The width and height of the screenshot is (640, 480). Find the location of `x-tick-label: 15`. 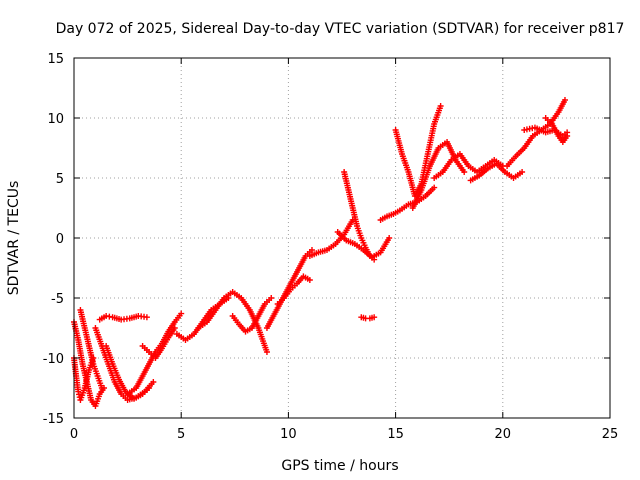

x-tick-label: 15 is located at coordinates (395, 434).